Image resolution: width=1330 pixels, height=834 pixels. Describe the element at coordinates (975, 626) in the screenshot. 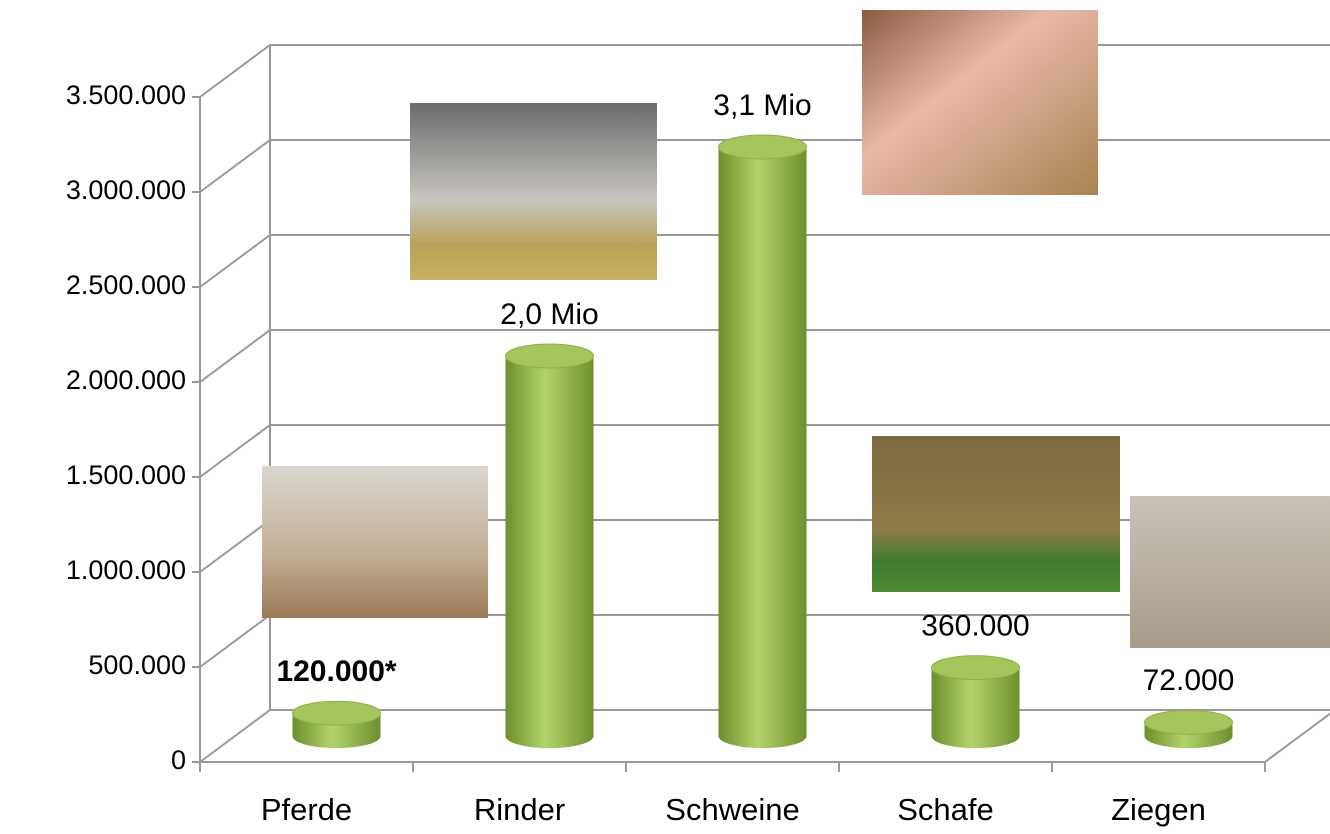

I see `value-label: 360.000` at that location.